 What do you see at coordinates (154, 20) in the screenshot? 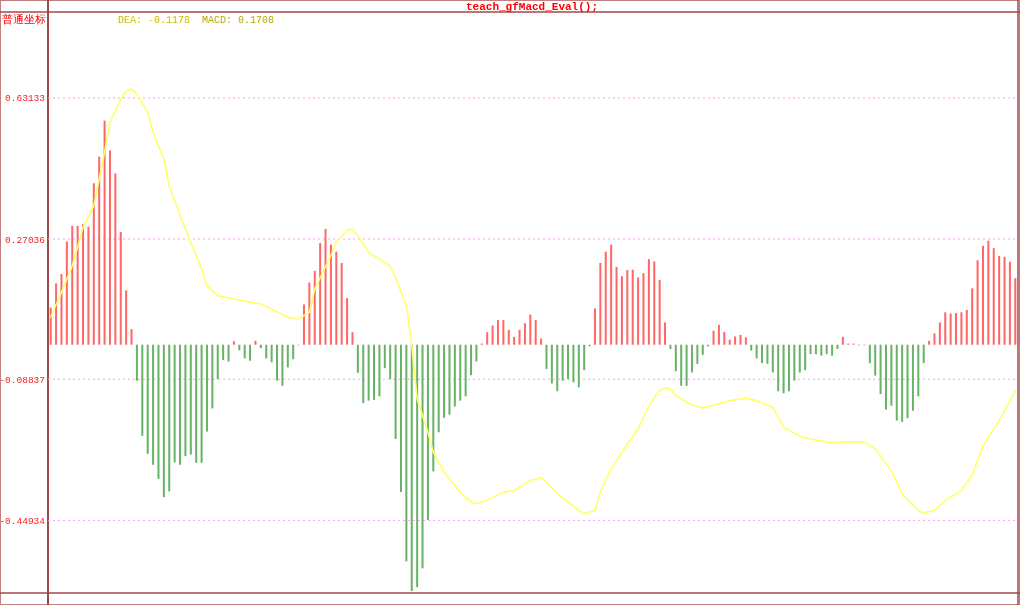
I see `text: DEA: -0.1178` at bounding box center [154, 20].